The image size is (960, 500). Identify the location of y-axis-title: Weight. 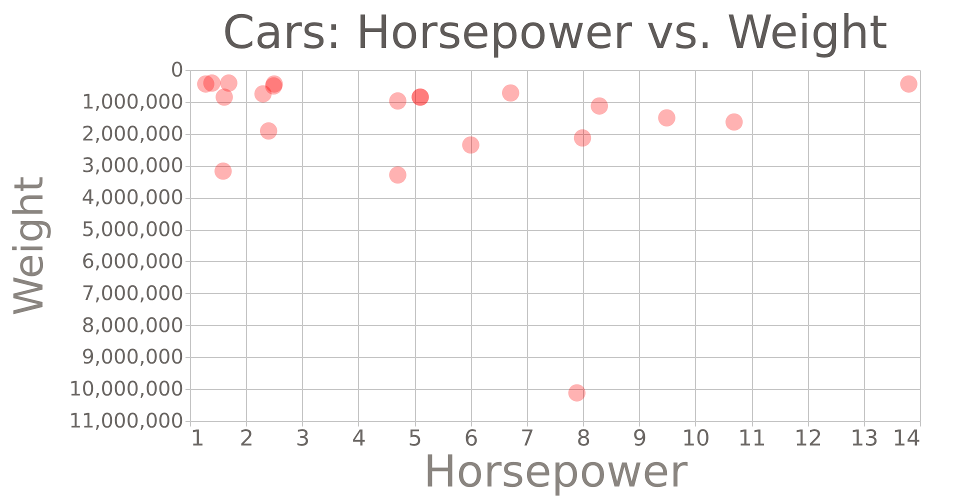
(29, 246).